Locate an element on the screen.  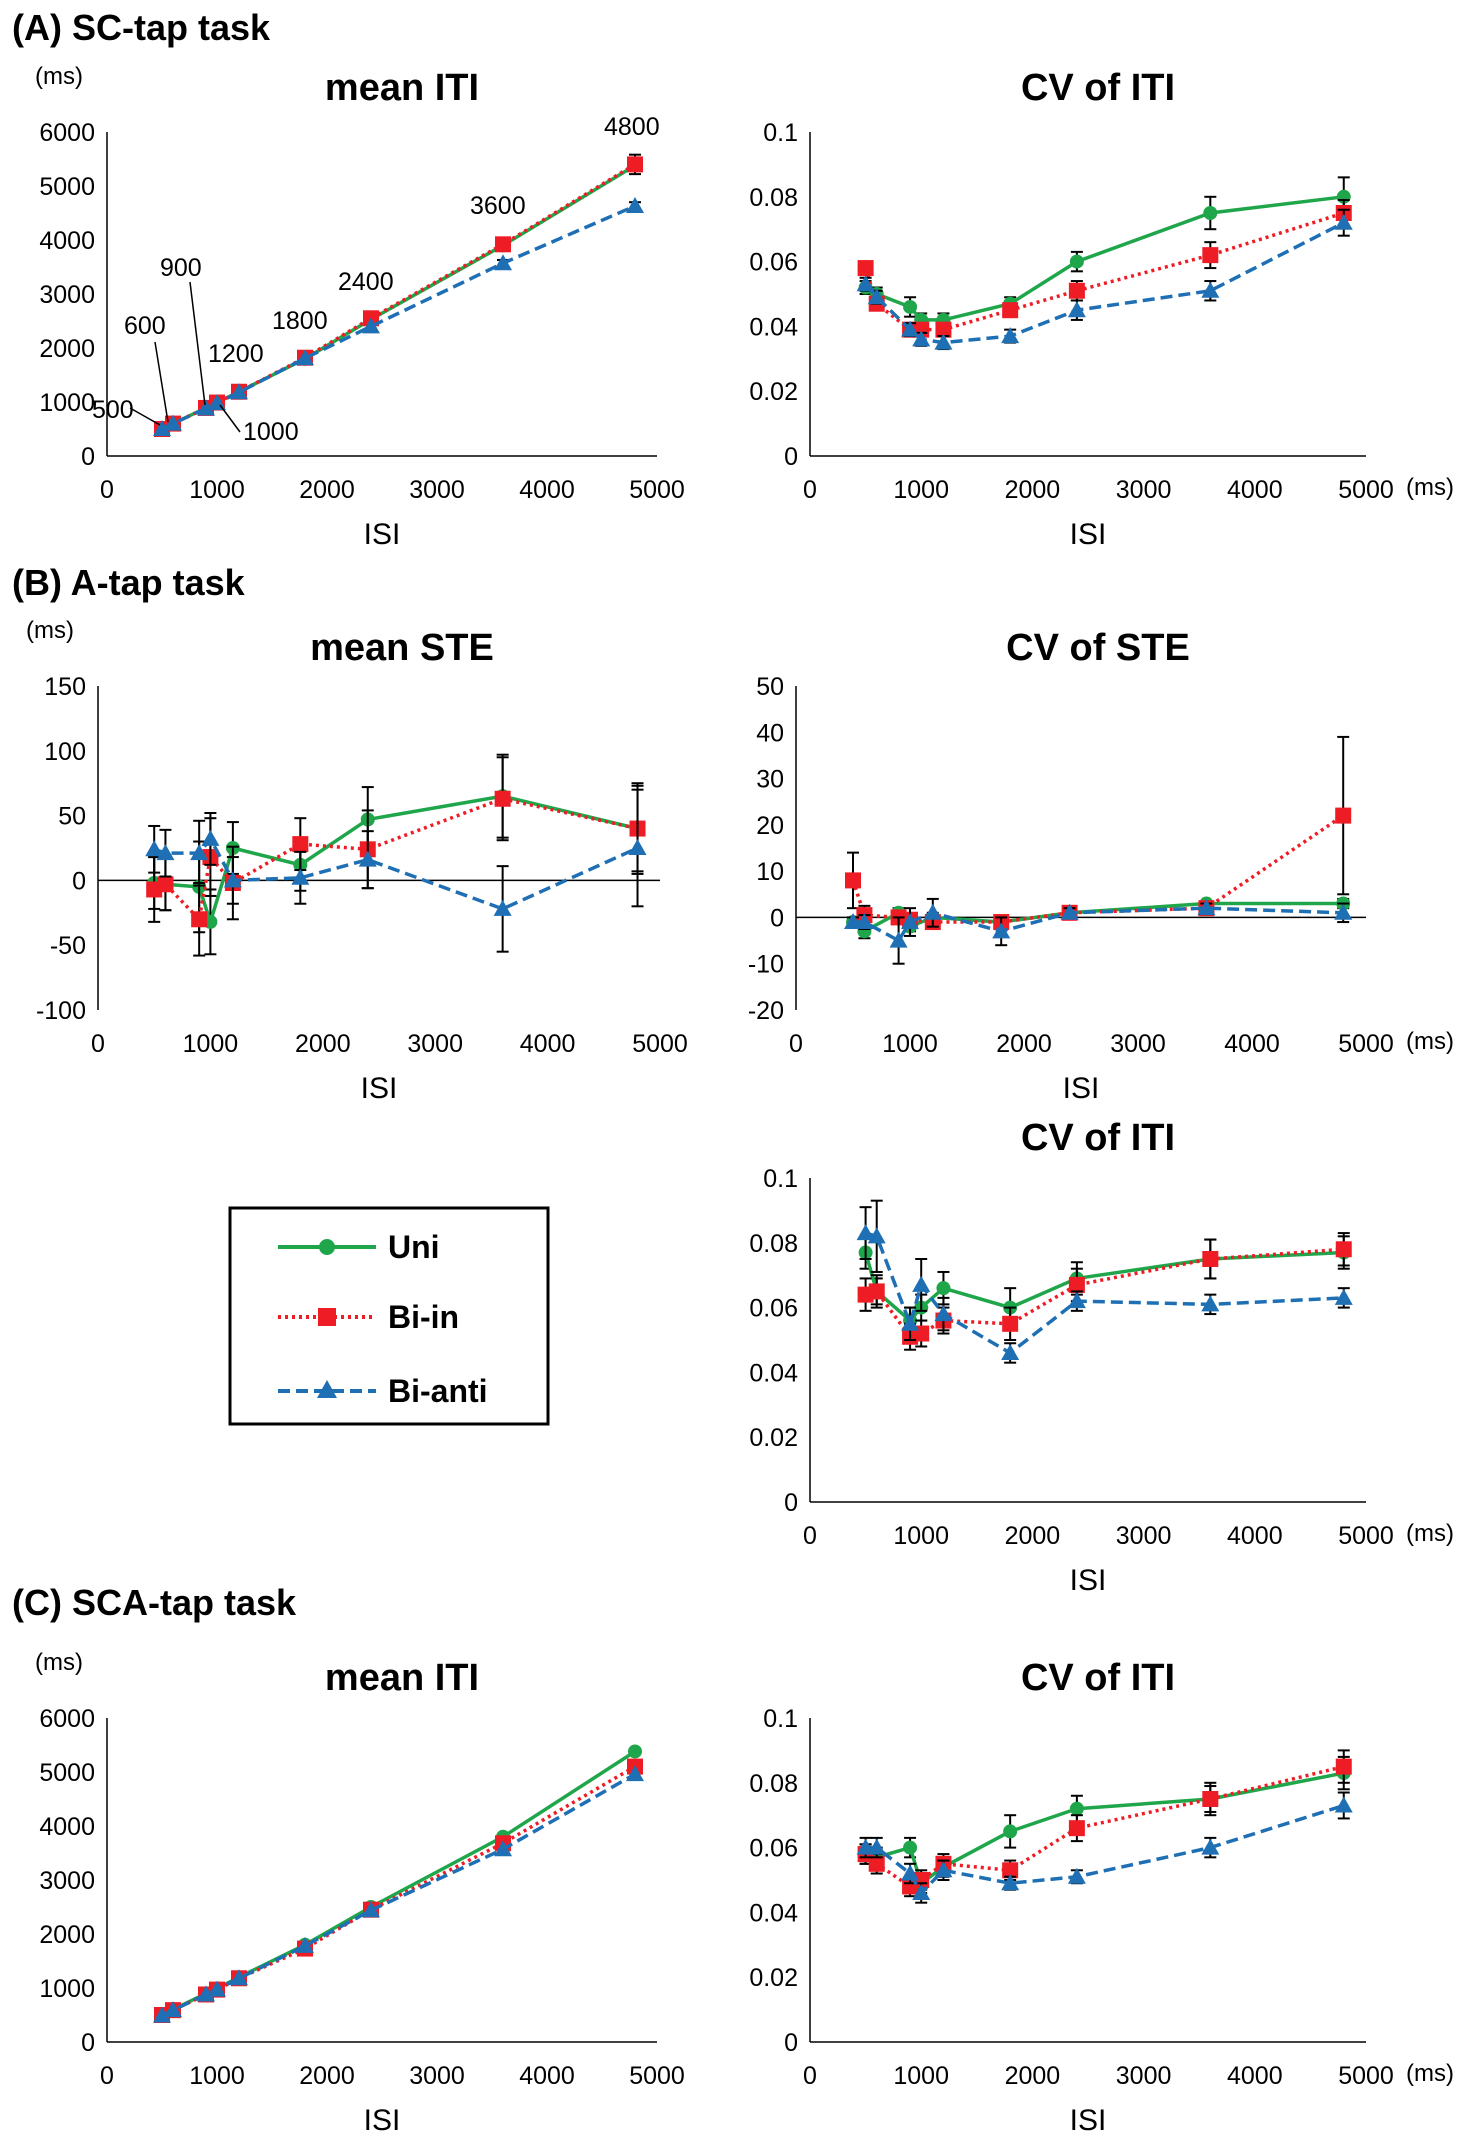
legend-marker-bi-anti is located at coordinates (327, 1389).